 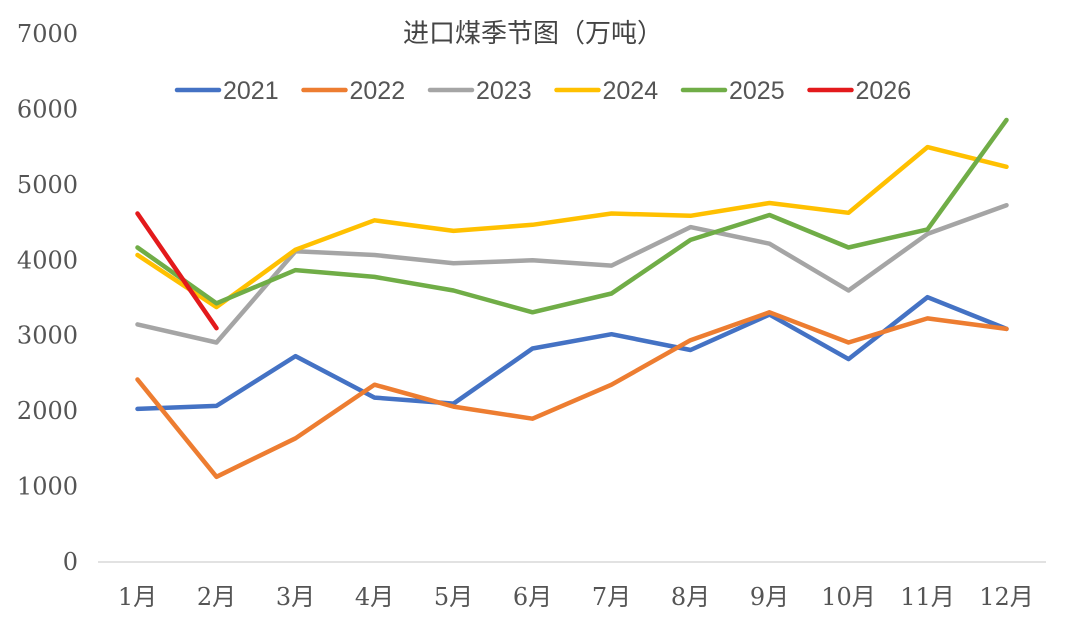 What do you see at coordinates (533, 34) in the screenshot?
I see `chart-title: 进口煤季节图（万吨）` at bounding box center [533, 34].